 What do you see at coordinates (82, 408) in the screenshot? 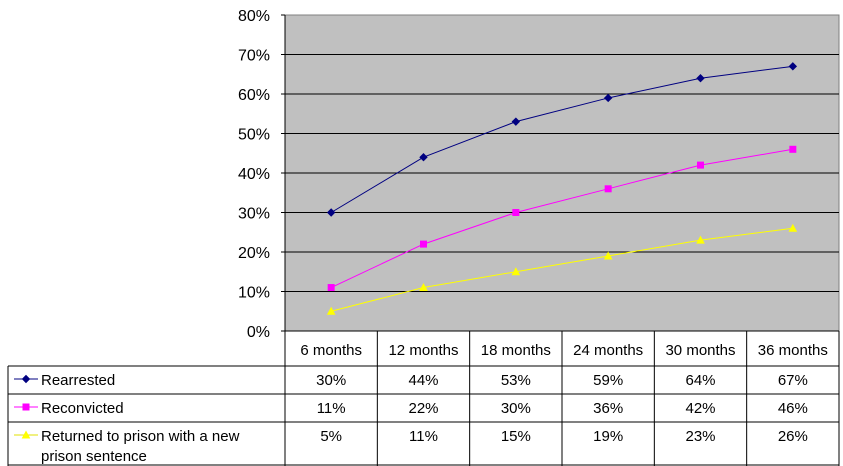
I see `series-name-label: Reconvicted` at bounding box center [82, 408].